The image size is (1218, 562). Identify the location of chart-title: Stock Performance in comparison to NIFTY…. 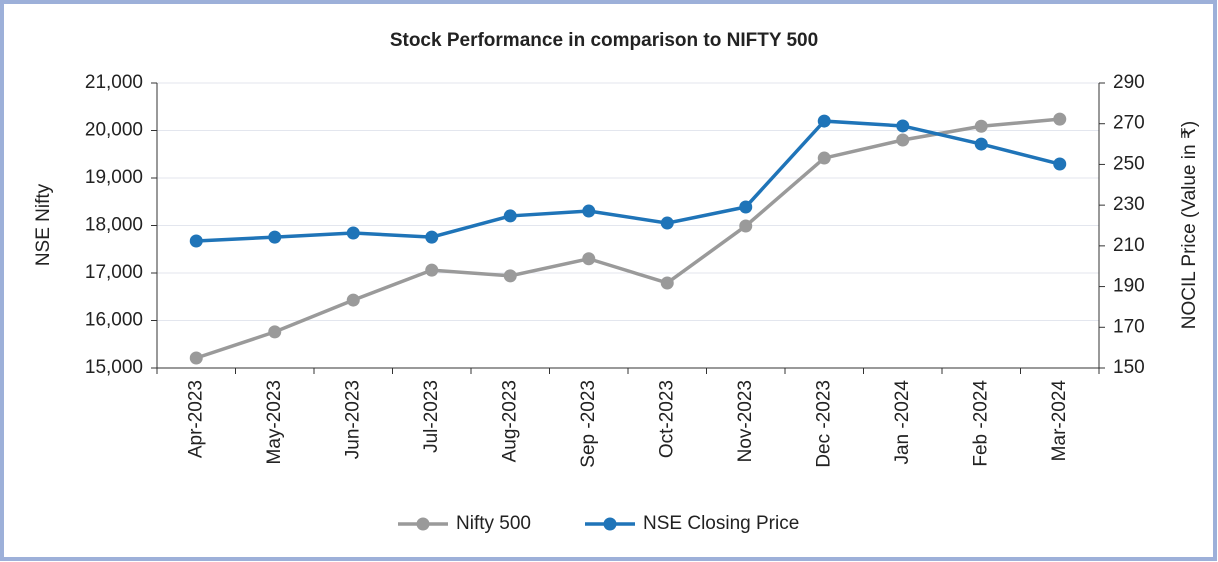
(604, 40).